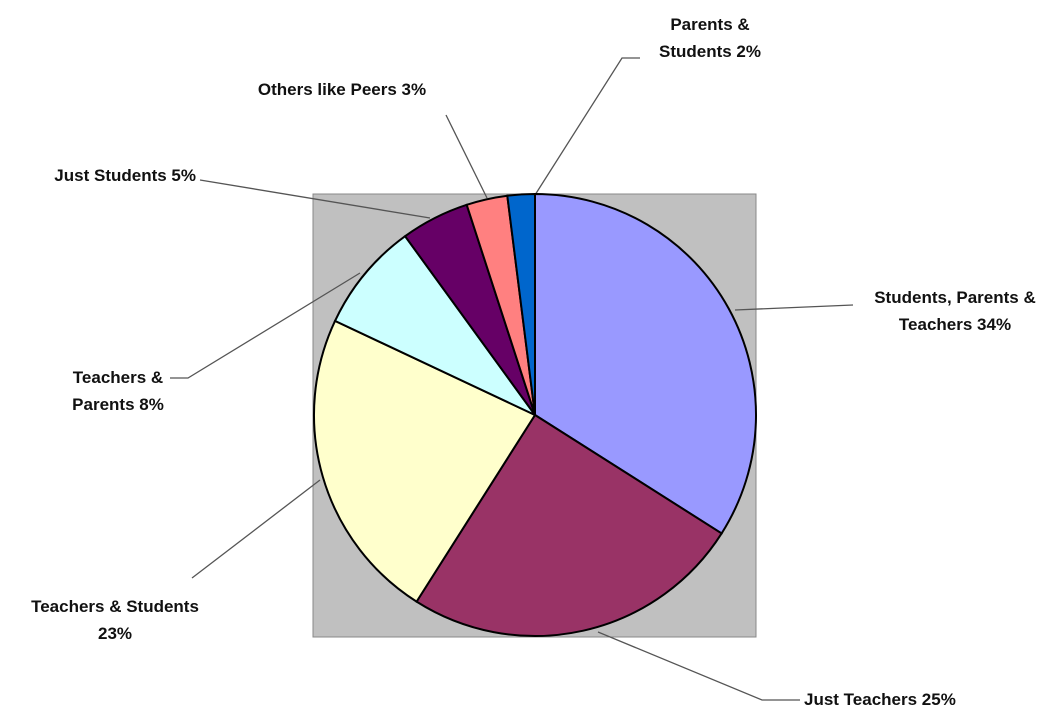 The image size is (1059, 709). I want to click on slice-label-teachers-students: Teachers & Students 23%, so click(115, 620).